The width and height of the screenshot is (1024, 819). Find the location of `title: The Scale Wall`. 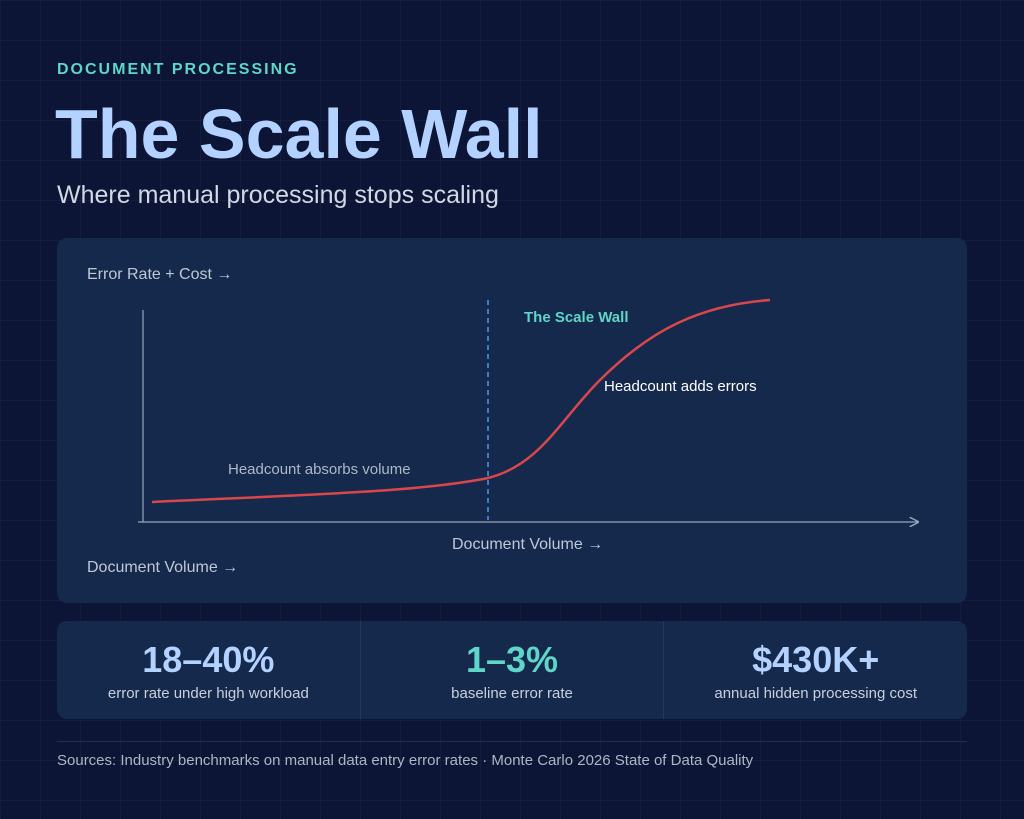

title: The Scale Wall is located at coordinates (299, 134).